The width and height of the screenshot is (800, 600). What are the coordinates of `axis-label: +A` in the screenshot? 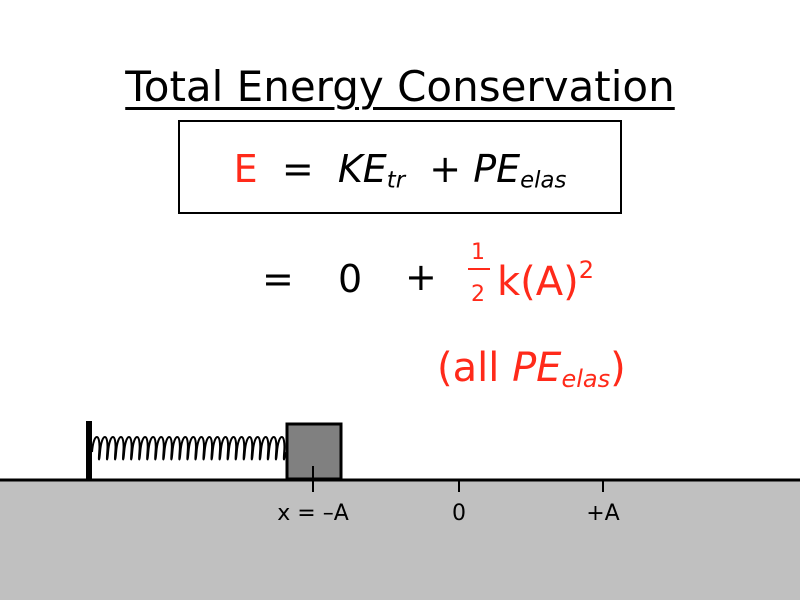 It's located at (603, 513).